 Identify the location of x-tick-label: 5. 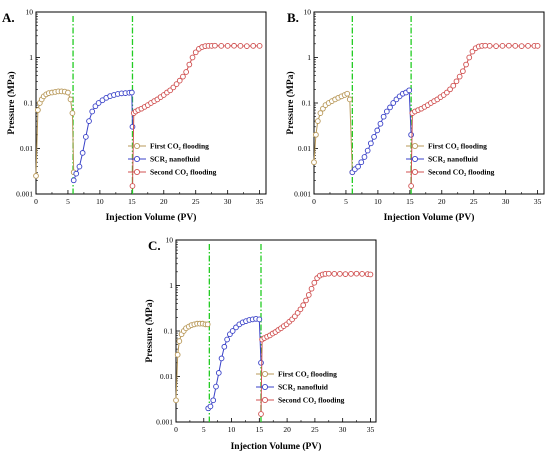
(204, 429).